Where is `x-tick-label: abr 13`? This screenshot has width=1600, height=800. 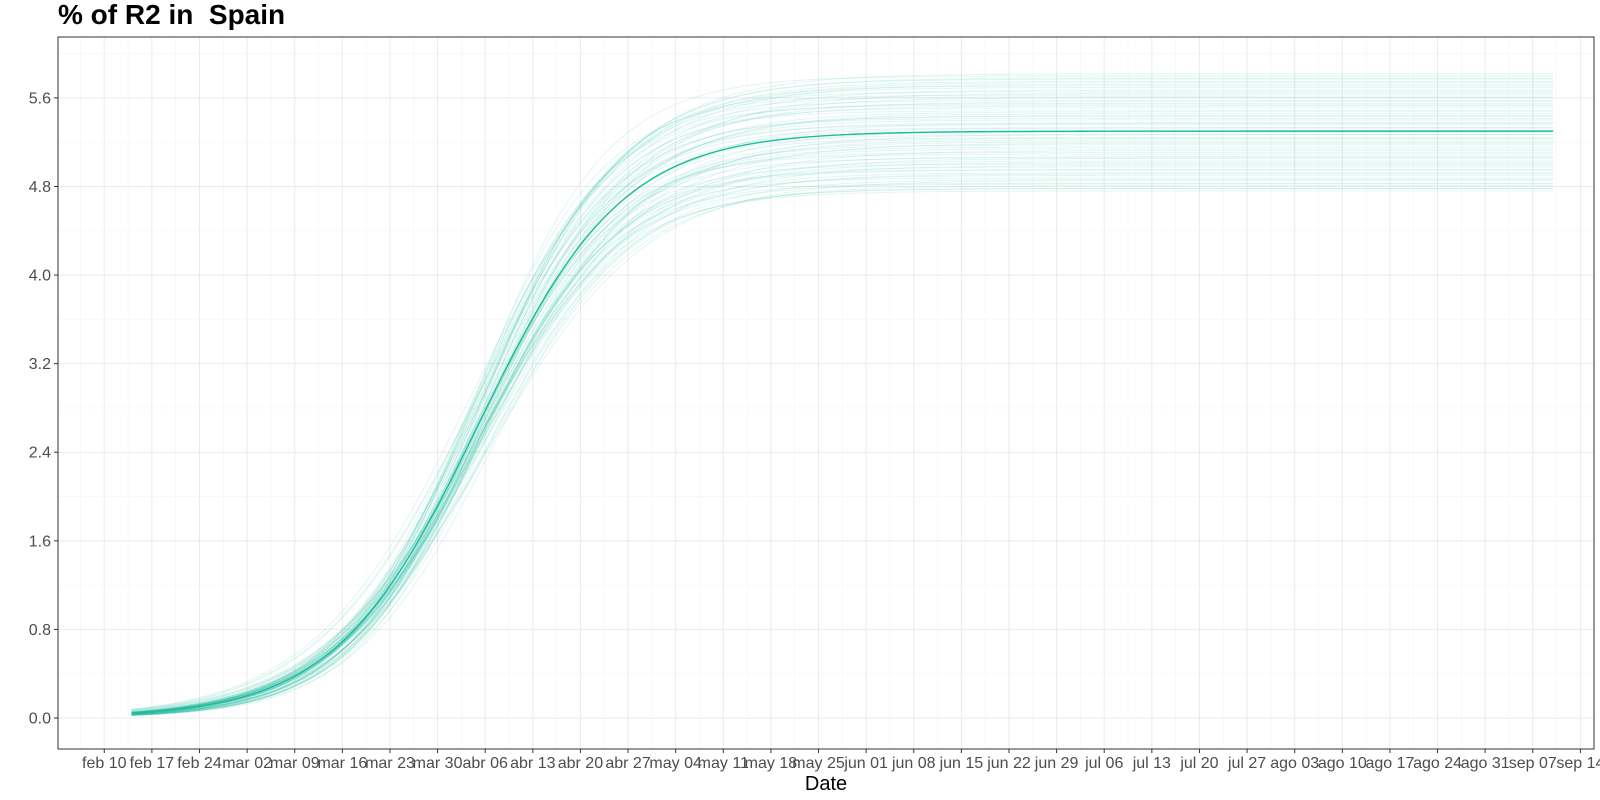 x-tick-label: abr 13 is located at coordinates (532, 763).